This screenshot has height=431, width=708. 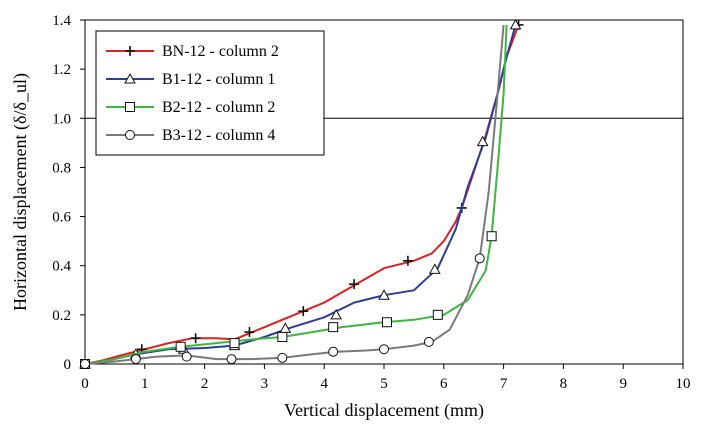 I want to click on x-tick-label-2: 2, so click(x=205, y=384).